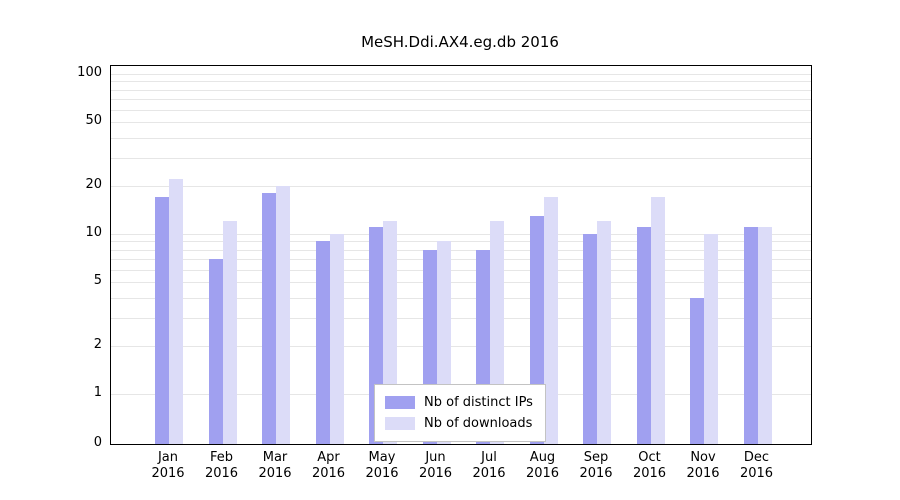 This screenshot has height=500, width=900. I want to click on x-tick-label: Jul 2016, so click(489, 466).